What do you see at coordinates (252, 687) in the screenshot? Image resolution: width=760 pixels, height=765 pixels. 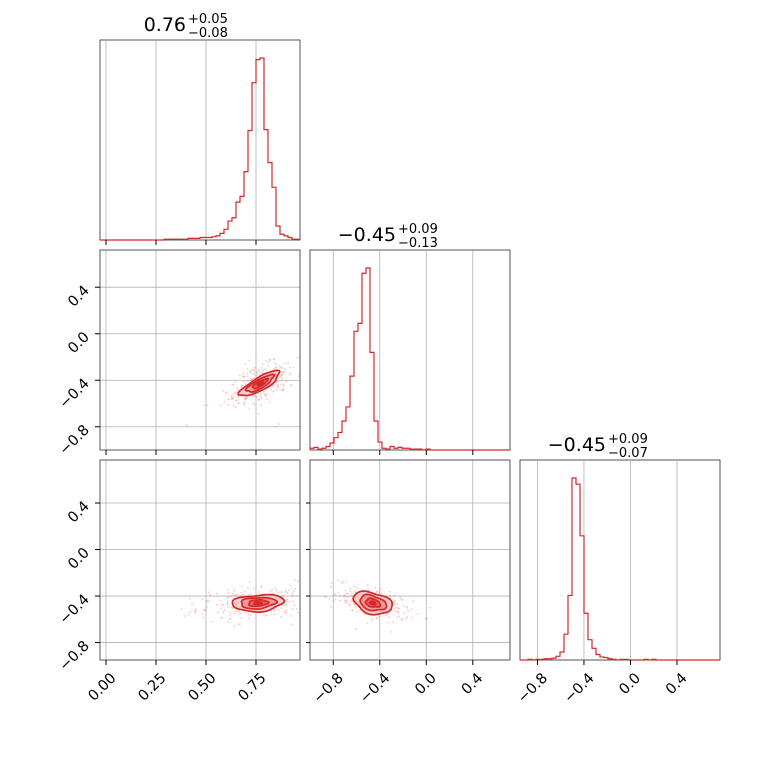 I see `scatter-panel-2-xtick-label-3: 0.75` at bounding box center [252, 687].